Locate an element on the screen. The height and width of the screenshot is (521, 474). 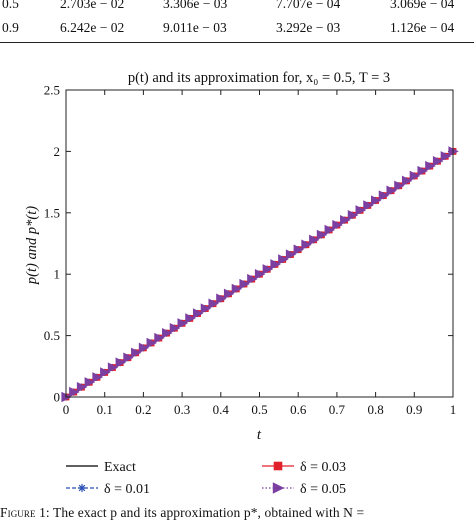
table-cell: 7.707e − 04 is located at coordinates (308, 5).